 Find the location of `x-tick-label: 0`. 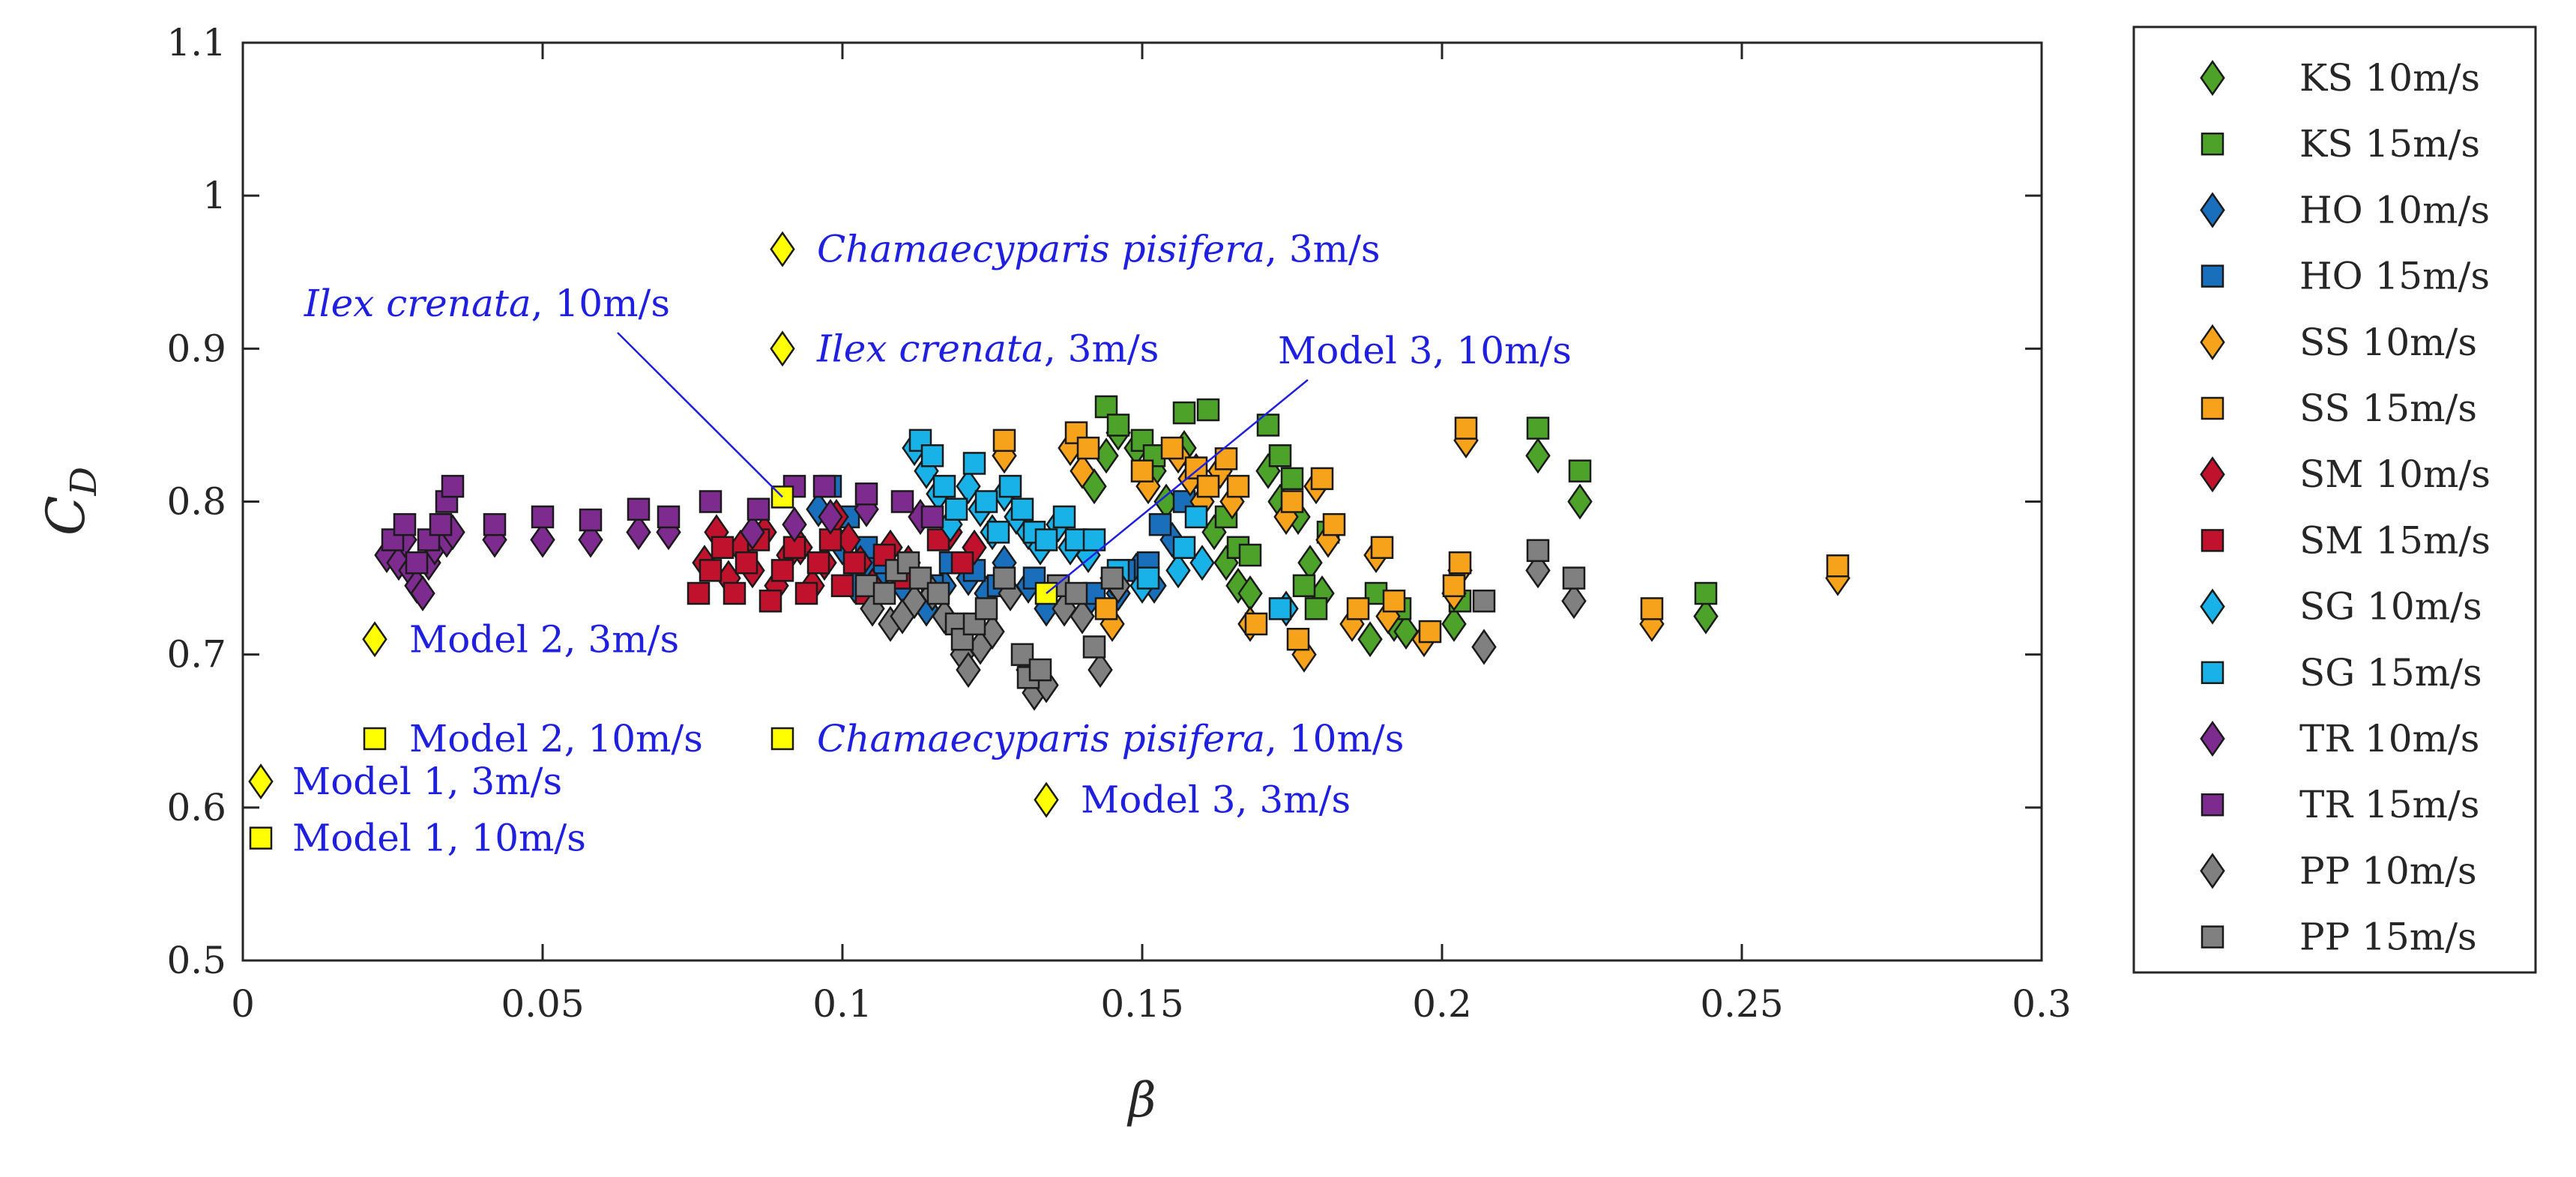

x-tick-label: 0 is located at coordinates (243, 1004).